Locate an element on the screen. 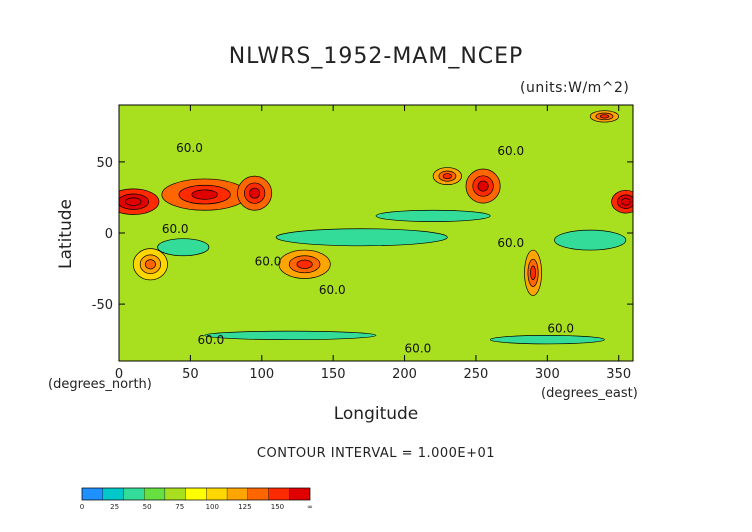 Image resolution: width=752 pixels, height=532 pixels. colorbar-tick-label: 50 is located at coordinates (147, 507).